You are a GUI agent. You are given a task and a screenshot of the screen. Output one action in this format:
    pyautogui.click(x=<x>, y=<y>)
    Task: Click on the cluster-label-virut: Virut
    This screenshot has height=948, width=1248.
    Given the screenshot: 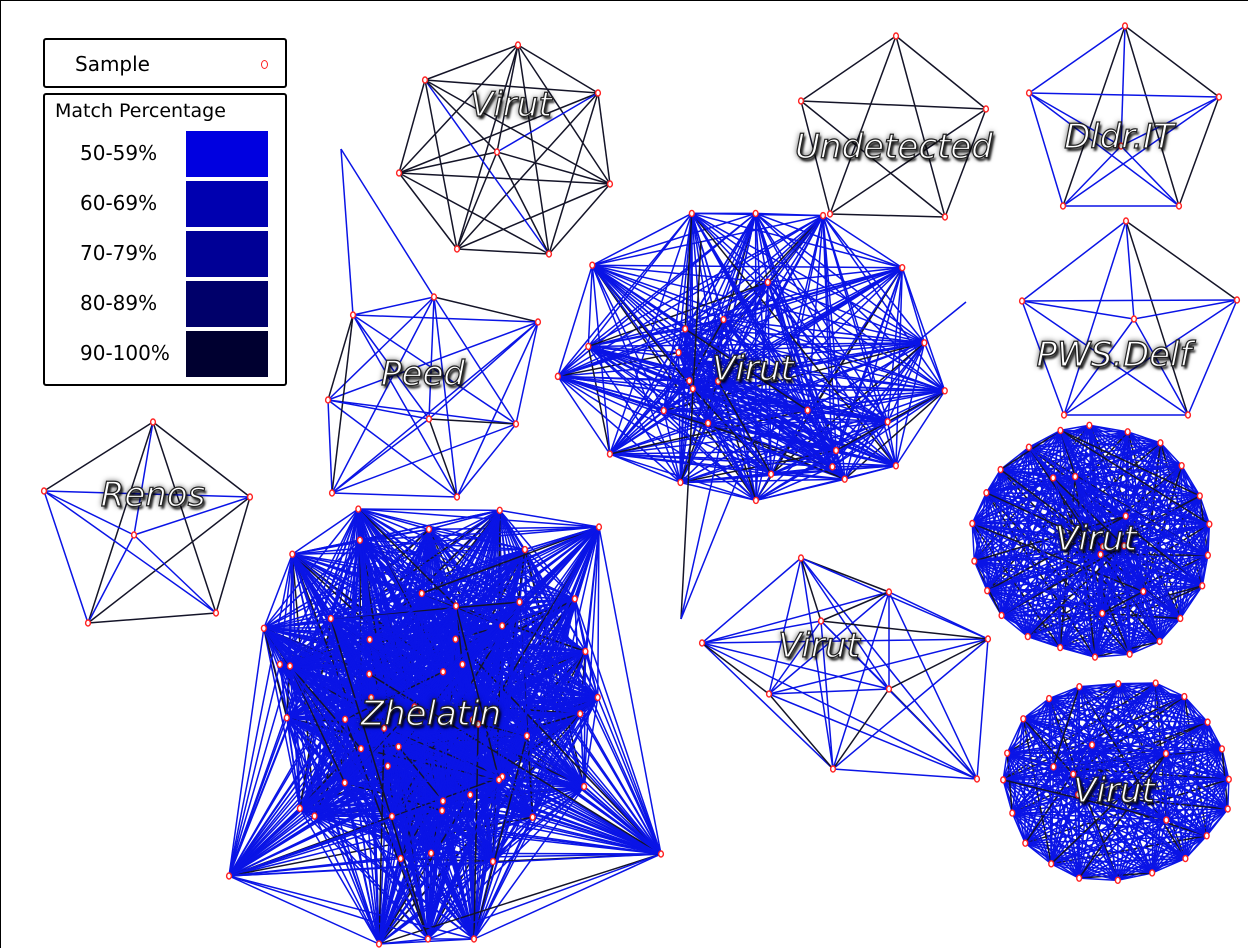 What is the action you would take?
    pyautogui.click(x=1096, y=539)
    